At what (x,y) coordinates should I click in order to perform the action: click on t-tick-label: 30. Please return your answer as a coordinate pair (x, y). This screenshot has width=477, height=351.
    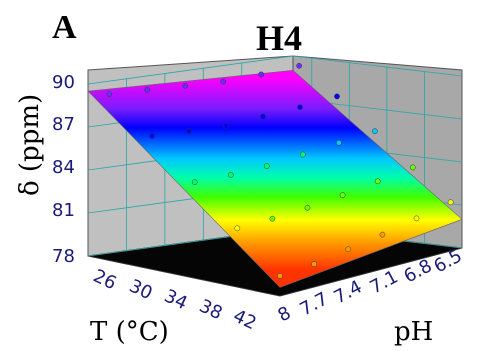
    Looking at the image, I should click on (141, 289).